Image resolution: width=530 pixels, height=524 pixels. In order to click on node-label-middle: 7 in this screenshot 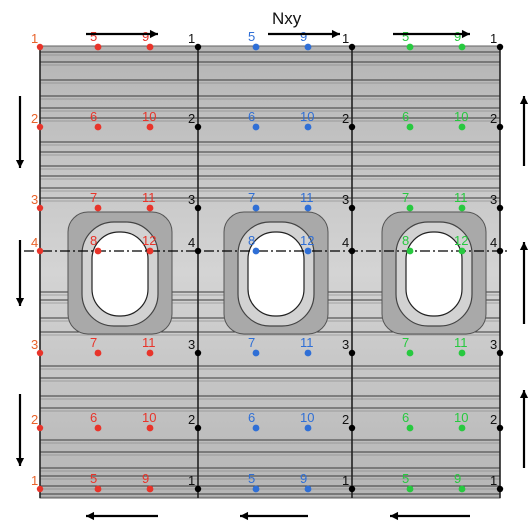, I will do `click(251, 197)`.